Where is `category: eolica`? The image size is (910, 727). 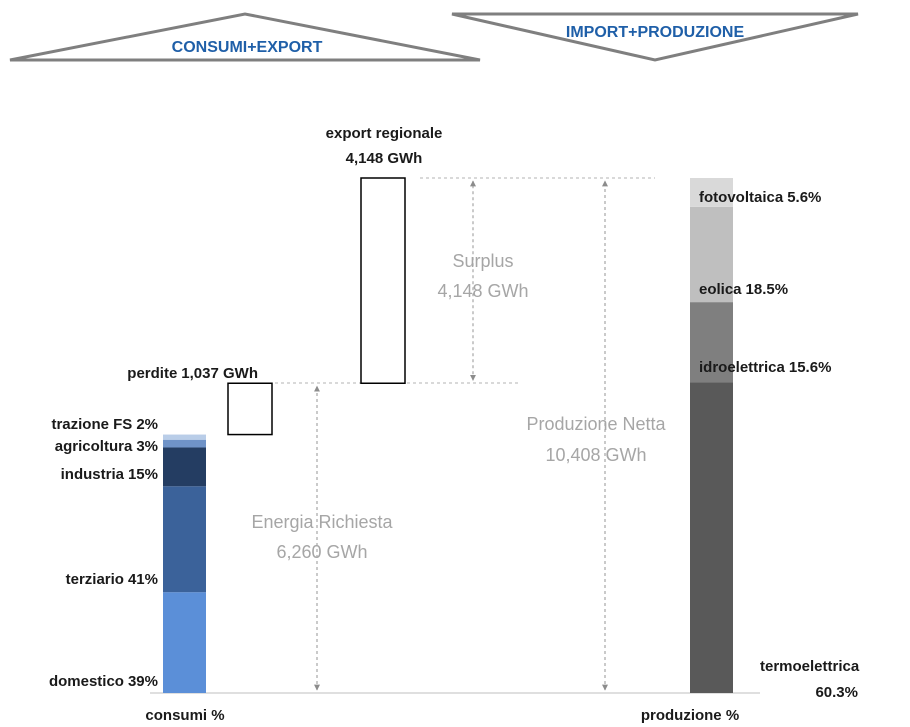
category: eolica is located at coordinates (720, 289).